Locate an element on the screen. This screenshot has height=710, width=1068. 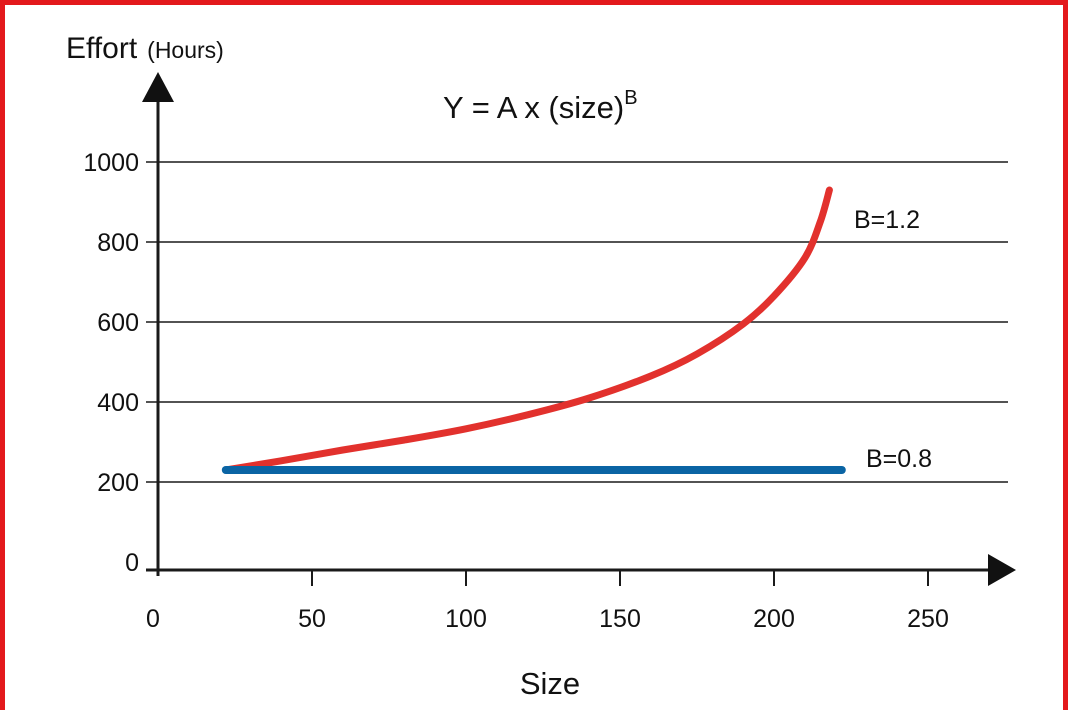
y-tick-label: 1000 is located at coordinates (111, 163).